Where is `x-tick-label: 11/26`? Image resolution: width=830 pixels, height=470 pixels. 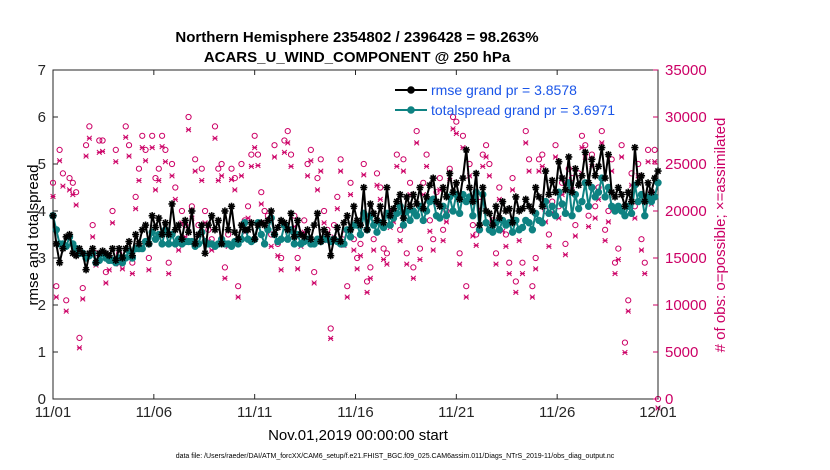 x-tick-label: 11/26 is located at coordinates (557, 412).